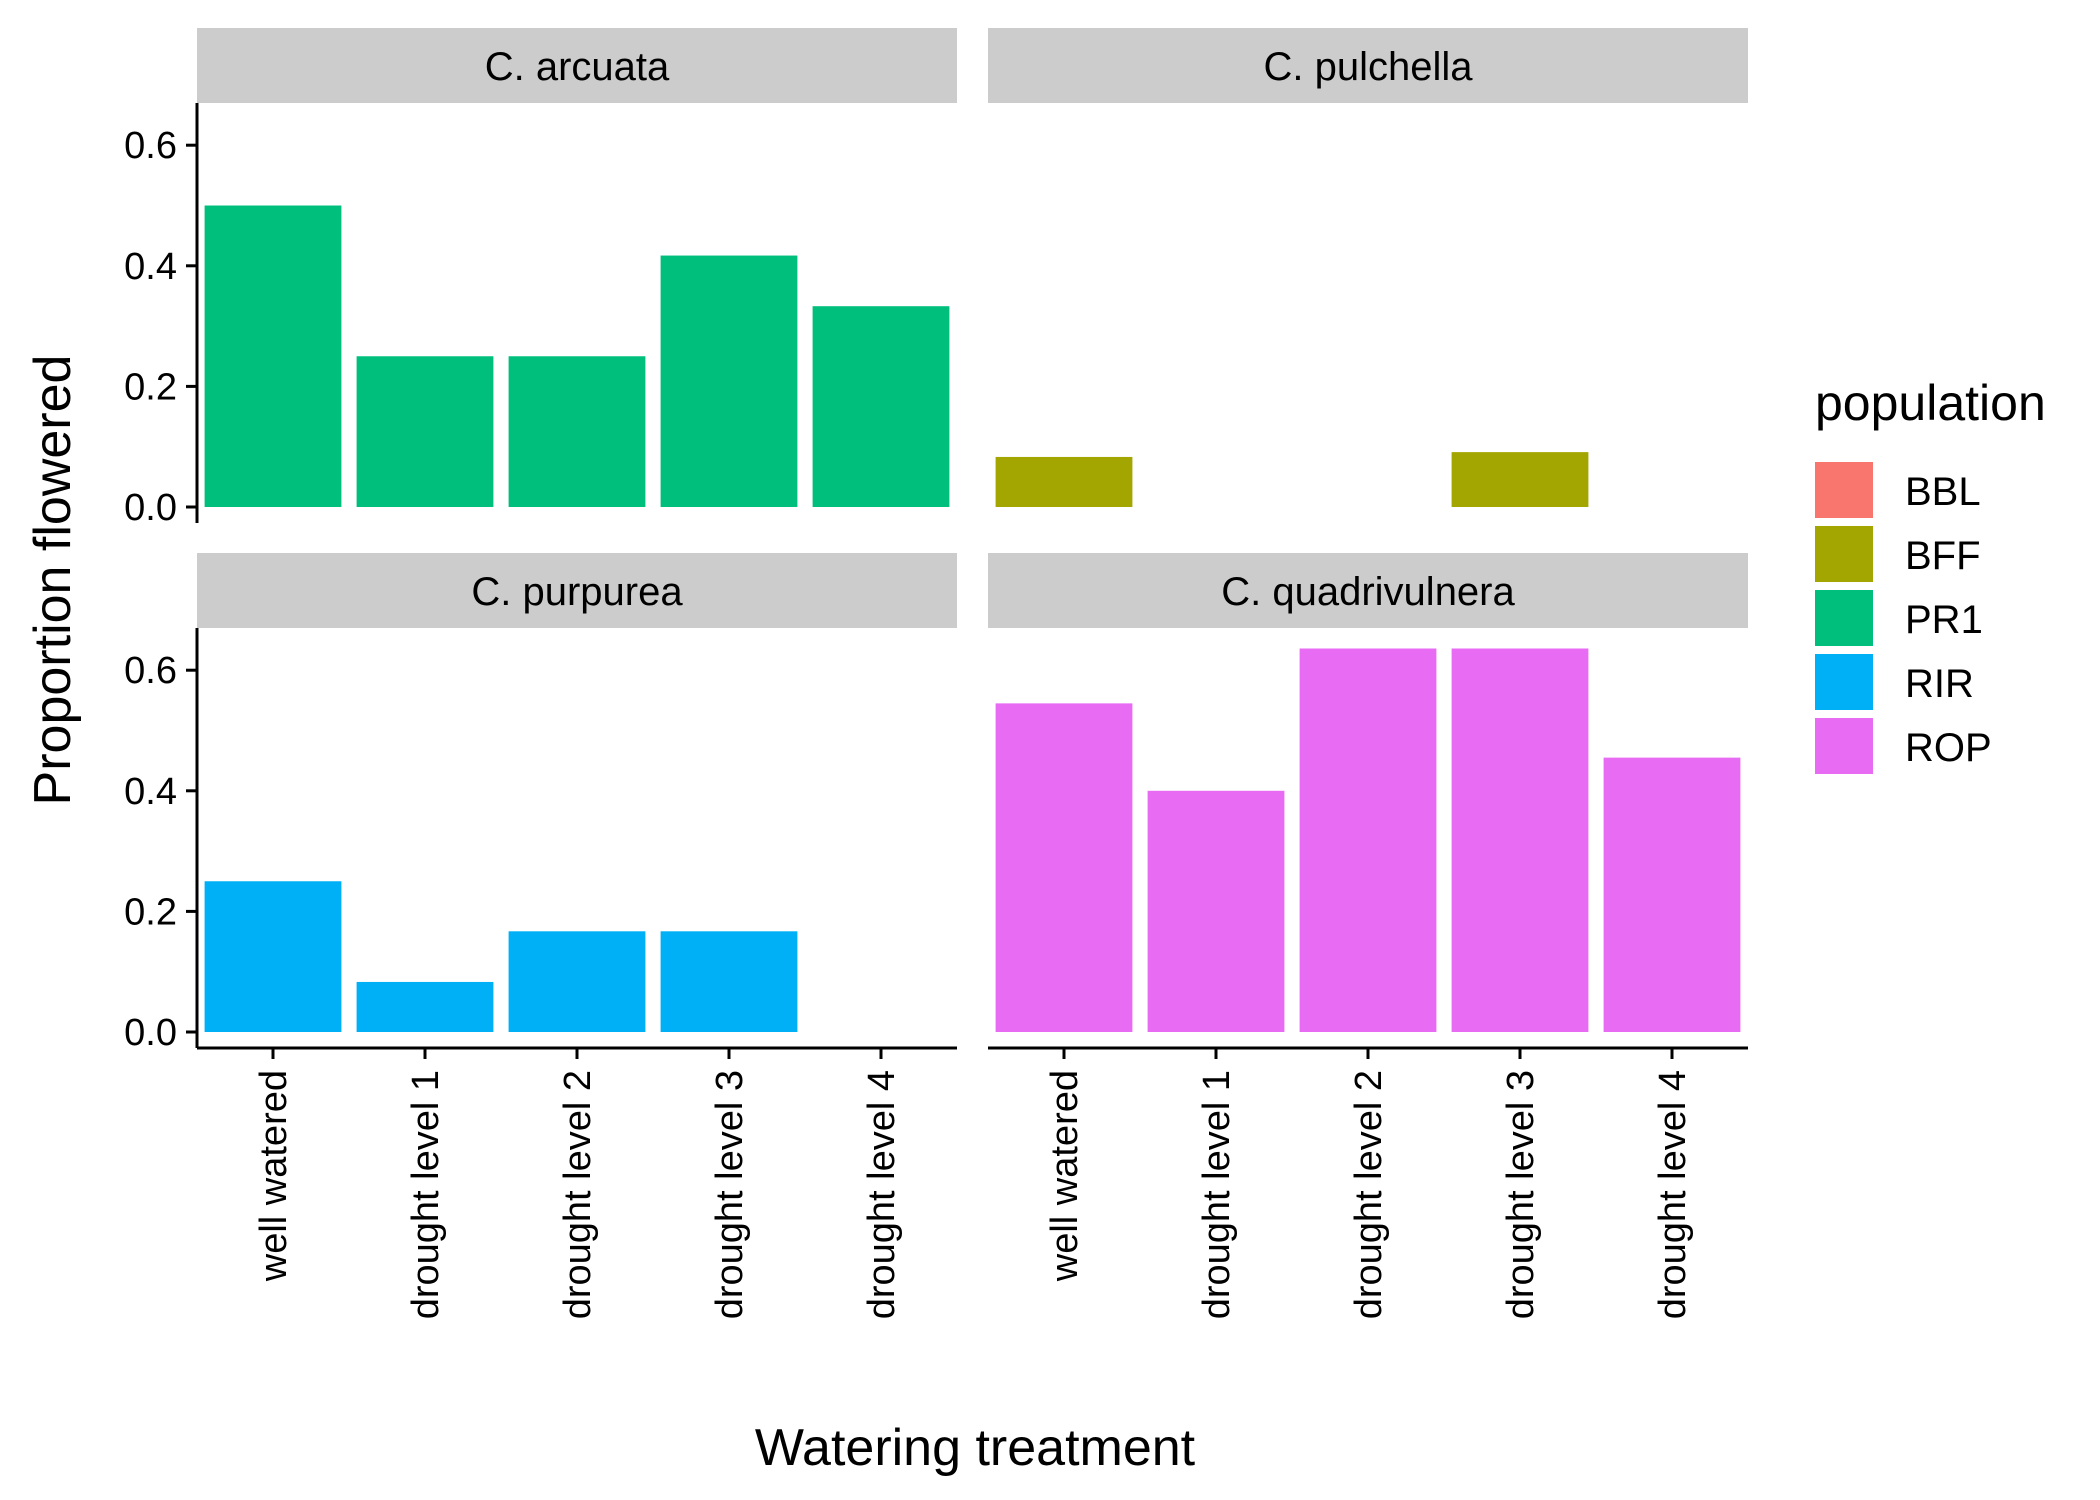 The height and width of the screenshot is (1500, 2100). I want to click on legend-label: ROP, so click(1948, 748).